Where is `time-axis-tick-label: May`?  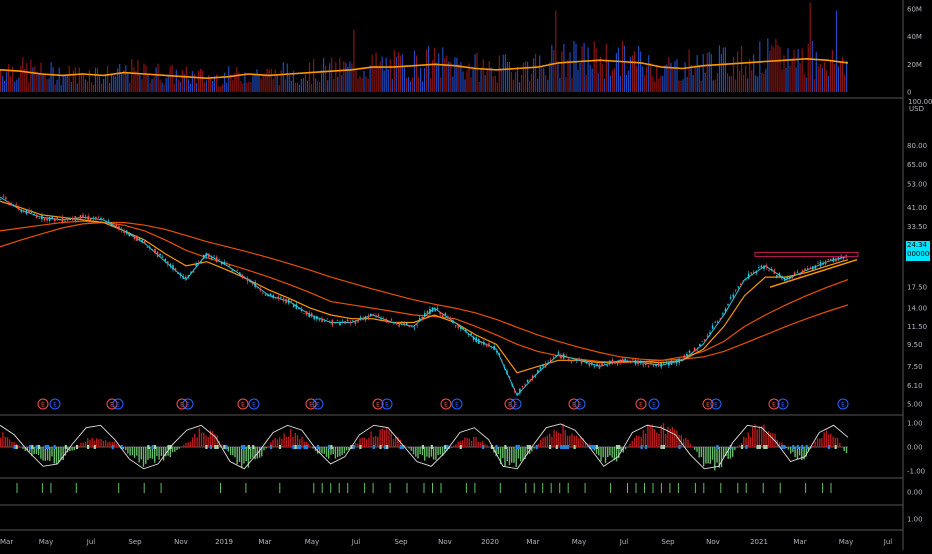
time-axis-tick-label: May is located at coordinates (46, 542).